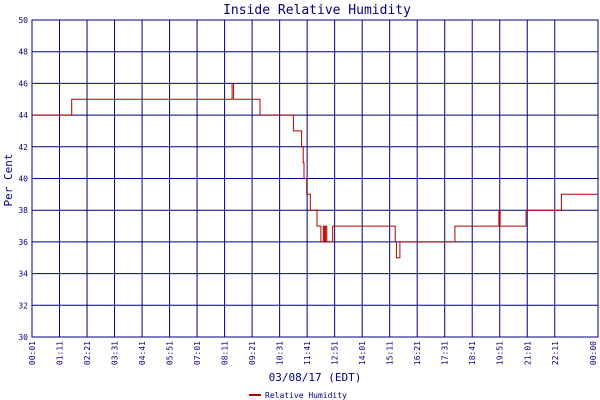  Describe the element at coordinates (335, 353) in the screenshot. I see `x-tick-label: 12:51` at that location.